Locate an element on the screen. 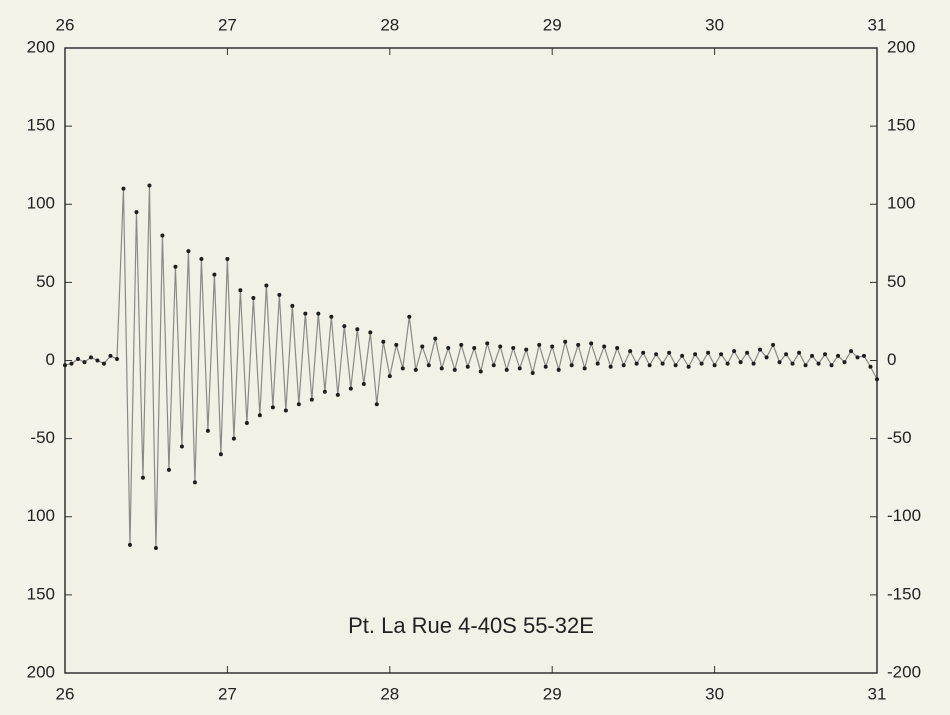 The image size is (950, 715). y2-tick-label: 200 is located at coordinates (901, 46).